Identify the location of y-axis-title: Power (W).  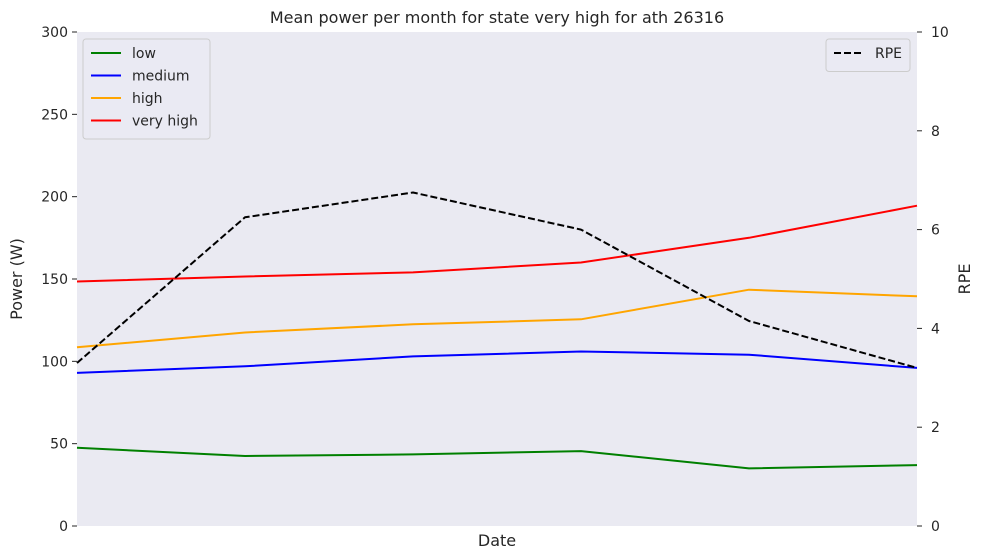
(16, 279).